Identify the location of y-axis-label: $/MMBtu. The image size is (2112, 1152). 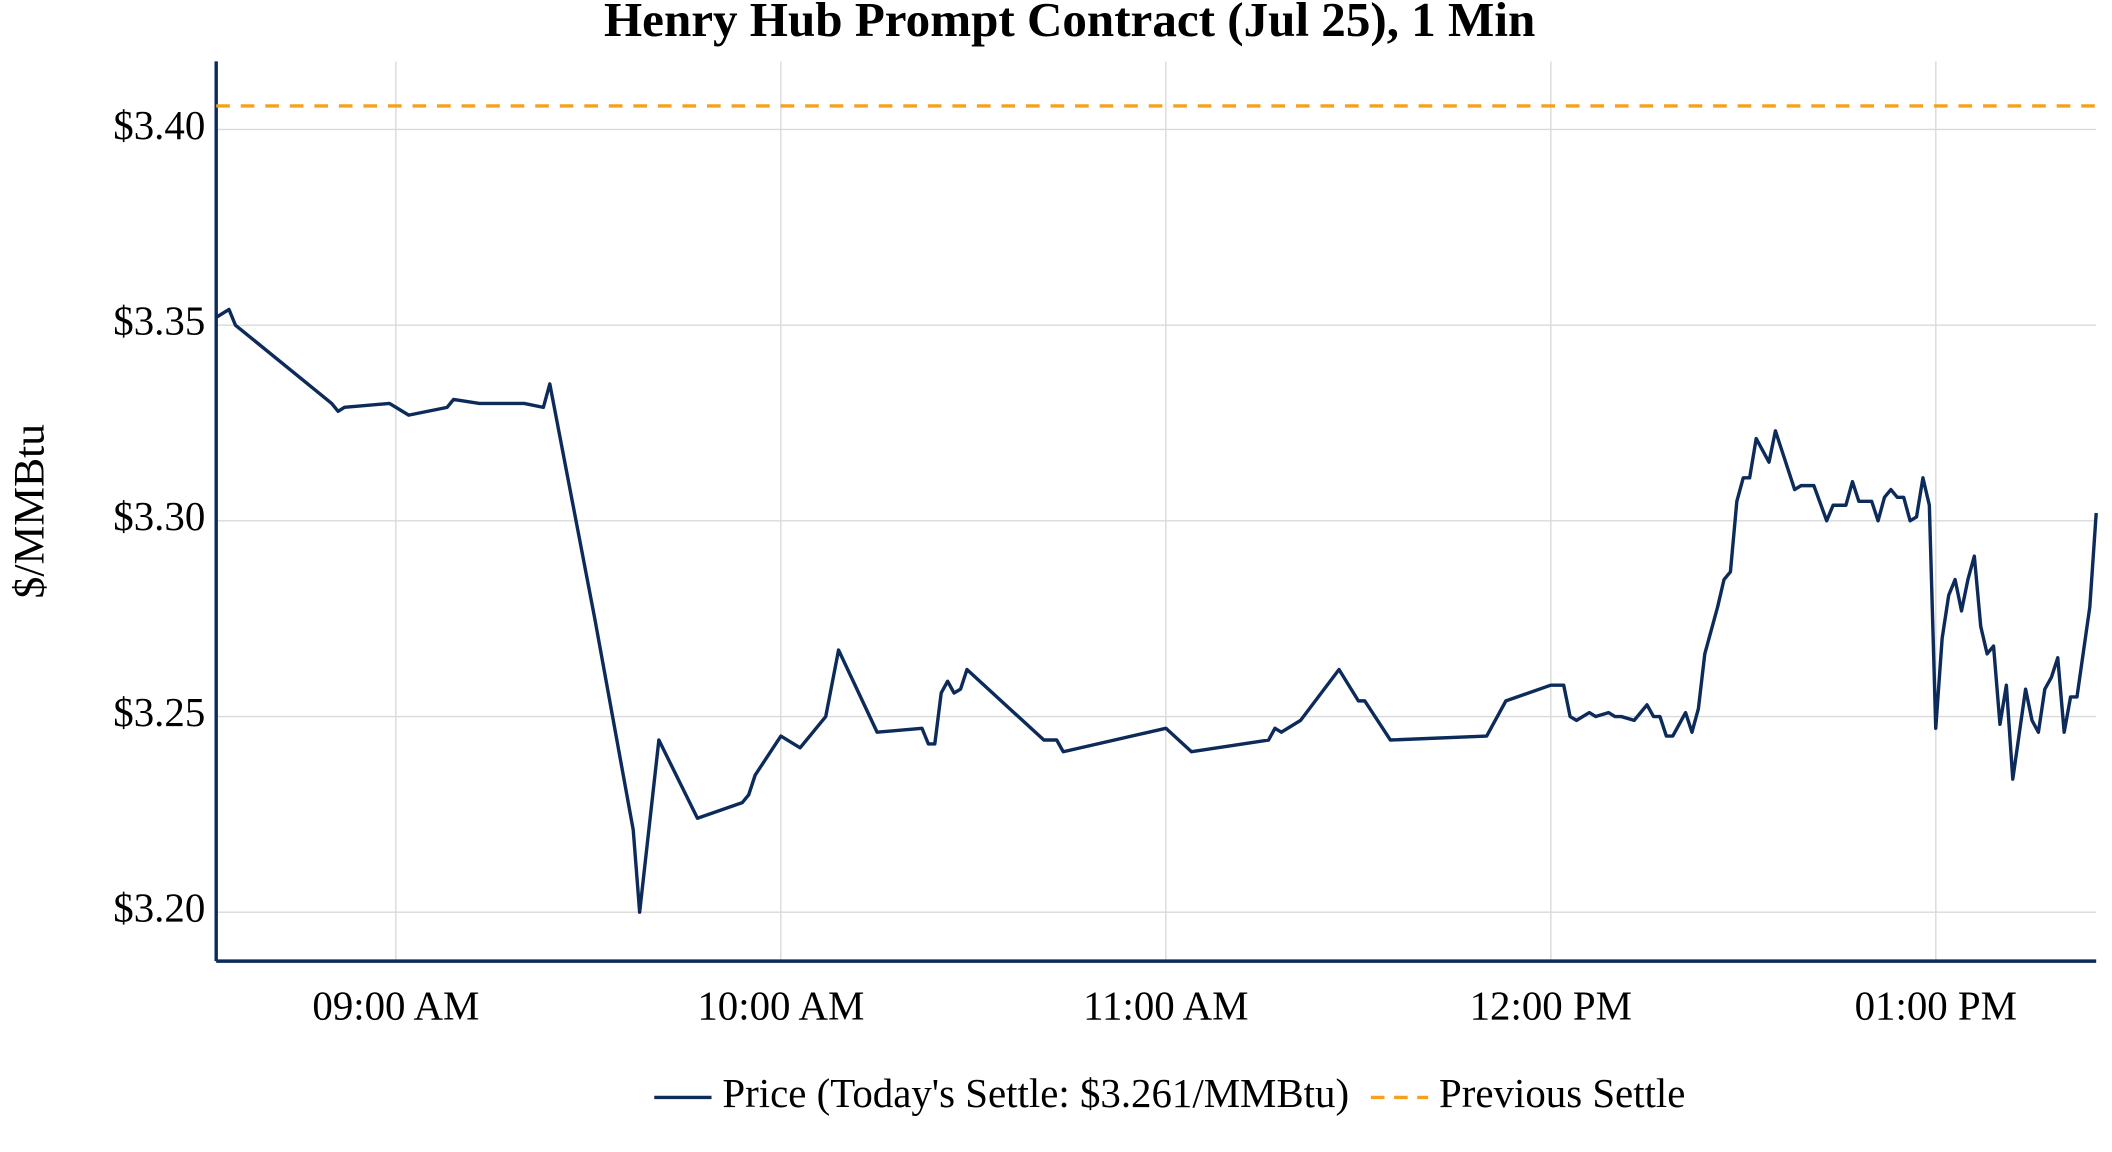
(30, 511).